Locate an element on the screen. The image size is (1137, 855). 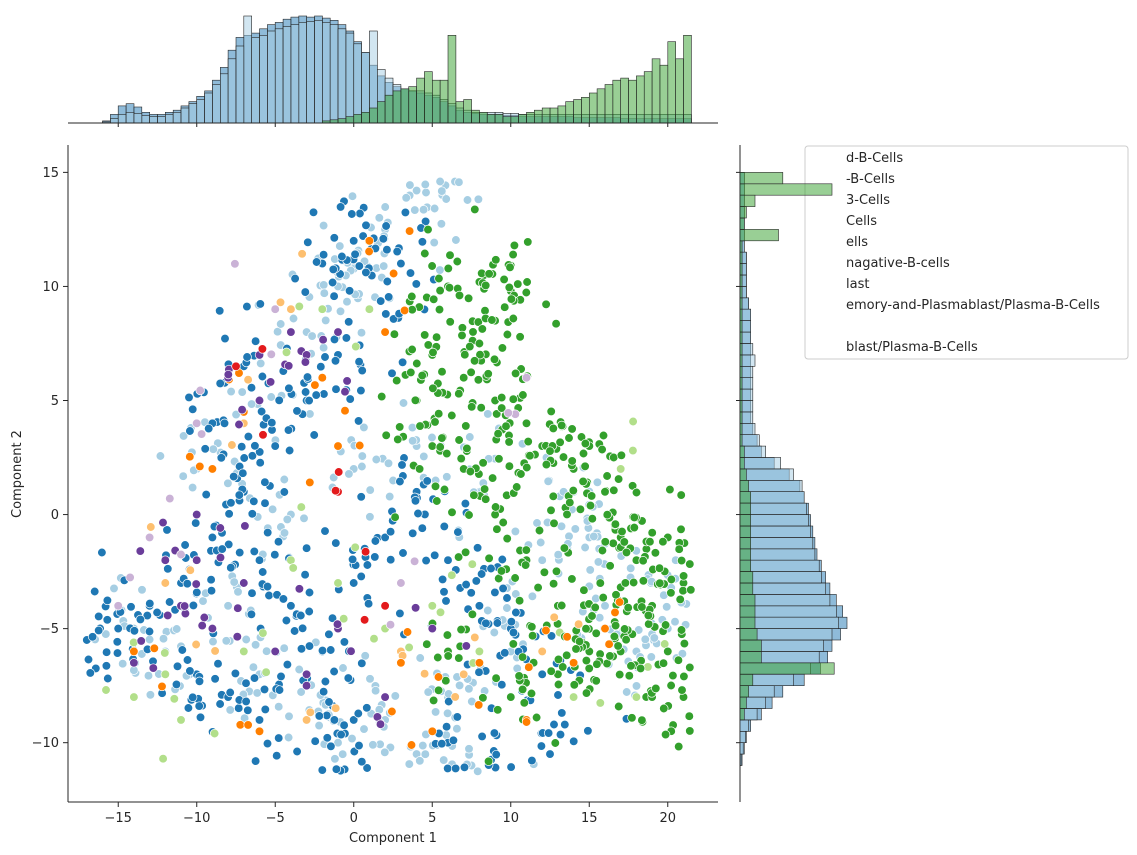
legend-entry: ells is located at coordinates (857, 242).